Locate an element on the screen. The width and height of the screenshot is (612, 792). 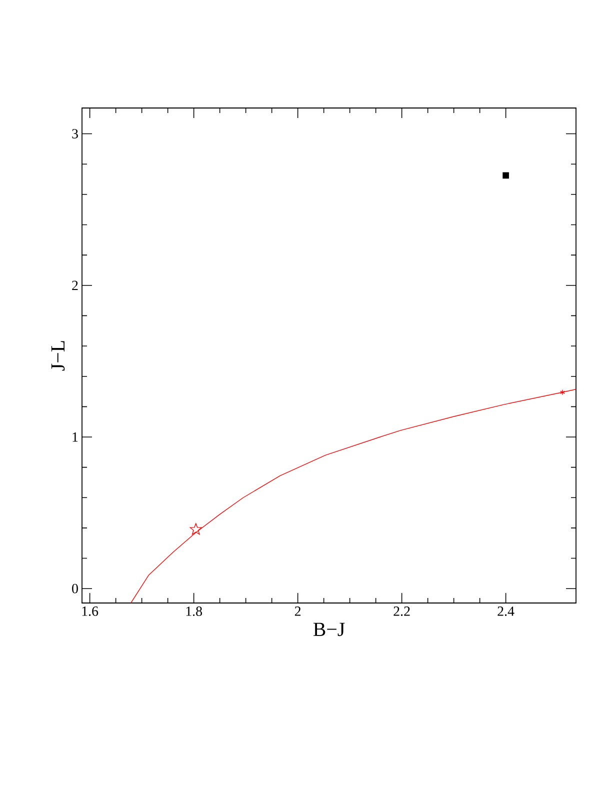
y-tick-label: 2 is located at coordinates (75, 285).